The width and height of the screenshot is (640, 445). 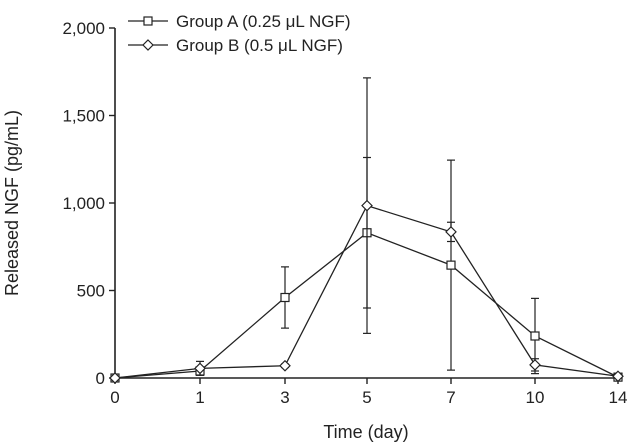 What do you see at coordinates (263, 21) in the screenshot?
I see `legend-label: Group A (0.25 μL NGF)` at bounding box center [263, 21].